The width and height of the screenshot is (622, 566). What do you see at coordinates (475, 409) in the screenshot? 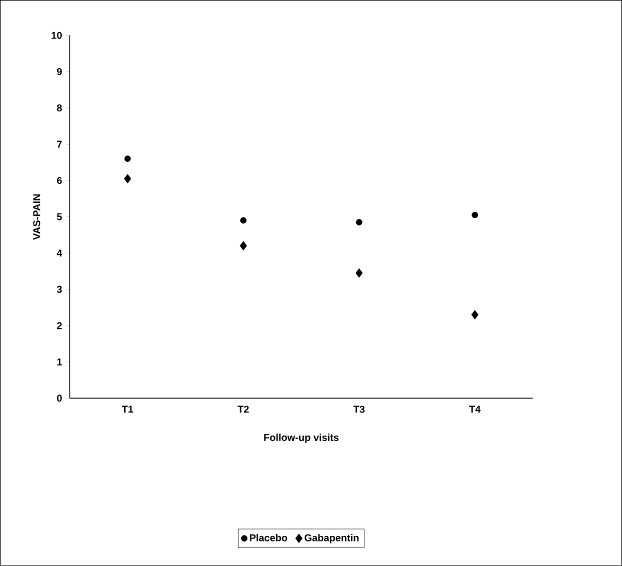
I see `x-tick-label: T4` at bounding box center [475, 409].